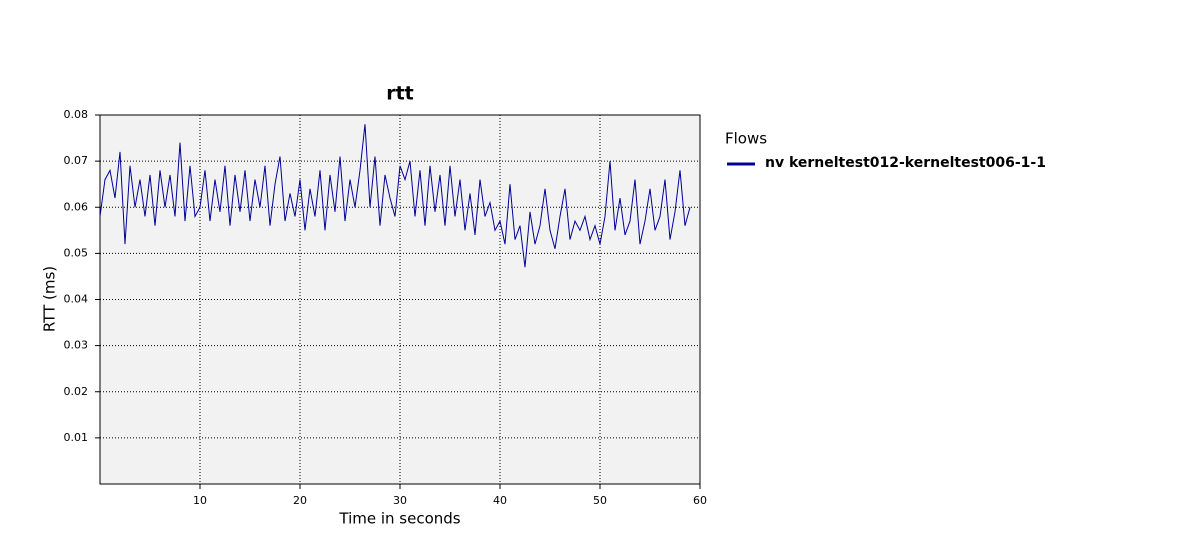 This screenshot has height=550, width=1200. Describe the element at coordinates (500, 500) in the screenshot. I see `x-tick-label: 40` at that location.